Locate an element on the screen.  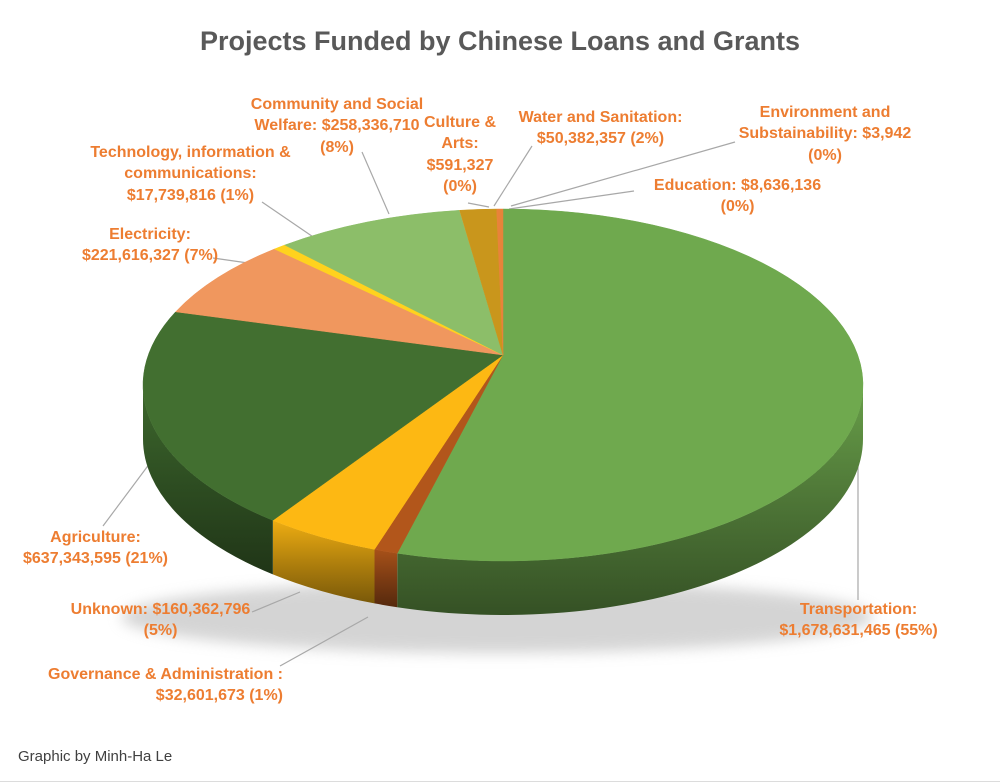
leader-line-environment is located at coordinates (623, 174).